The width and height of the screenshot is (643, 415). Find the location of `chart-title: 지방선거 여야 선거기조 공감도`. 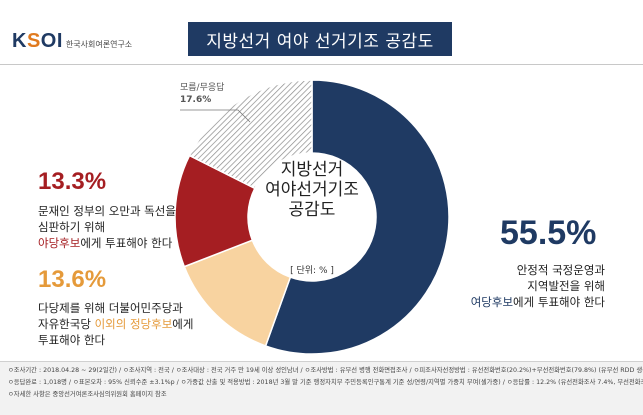

chart-title: 지방선거 여야 선거기조 공감도 is located at coordinates (320, 39).